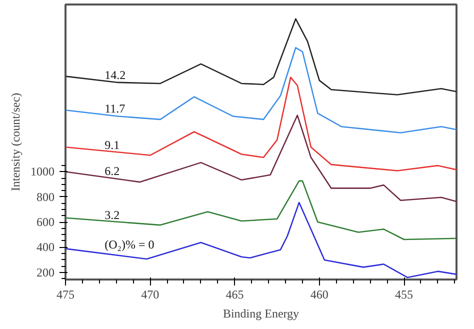 The height and width of the screenshot is (329, 474). I want to click on y-tick-label: 1000, so click(42, 171).